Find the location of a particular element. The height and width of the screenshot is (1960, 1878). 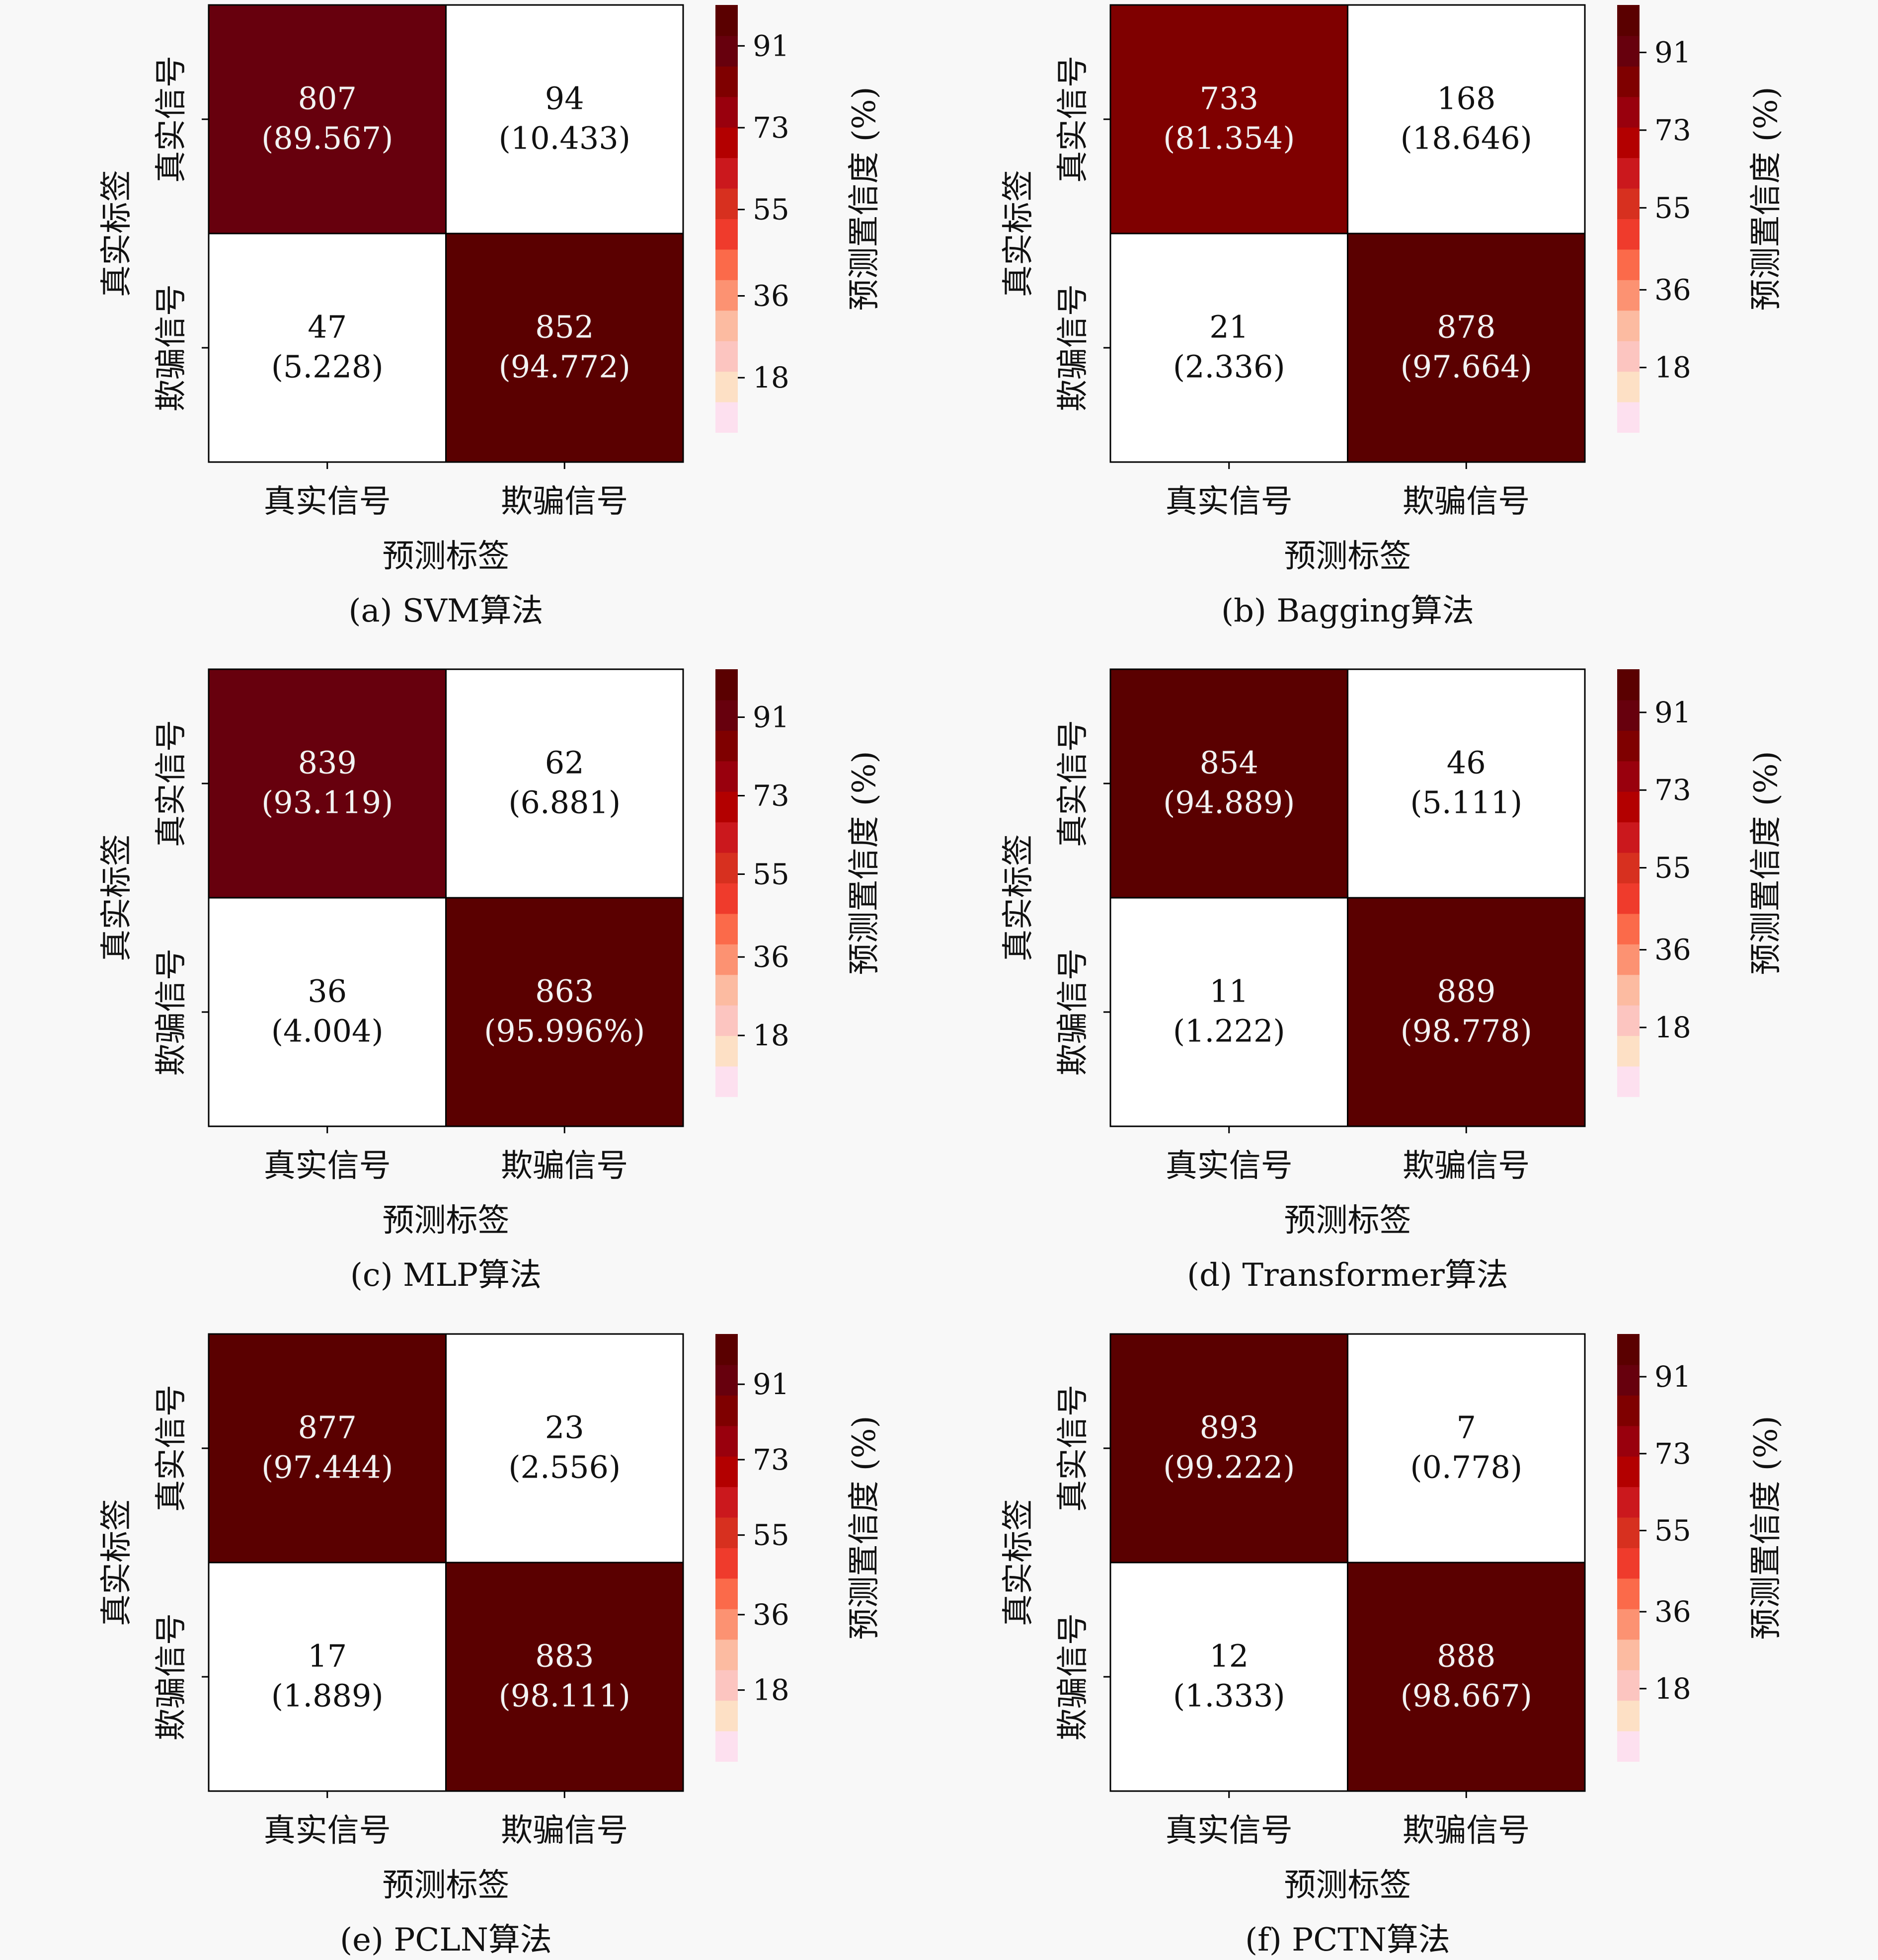

cell-percent: (99.222) is located at coordinates (1229, 1468).